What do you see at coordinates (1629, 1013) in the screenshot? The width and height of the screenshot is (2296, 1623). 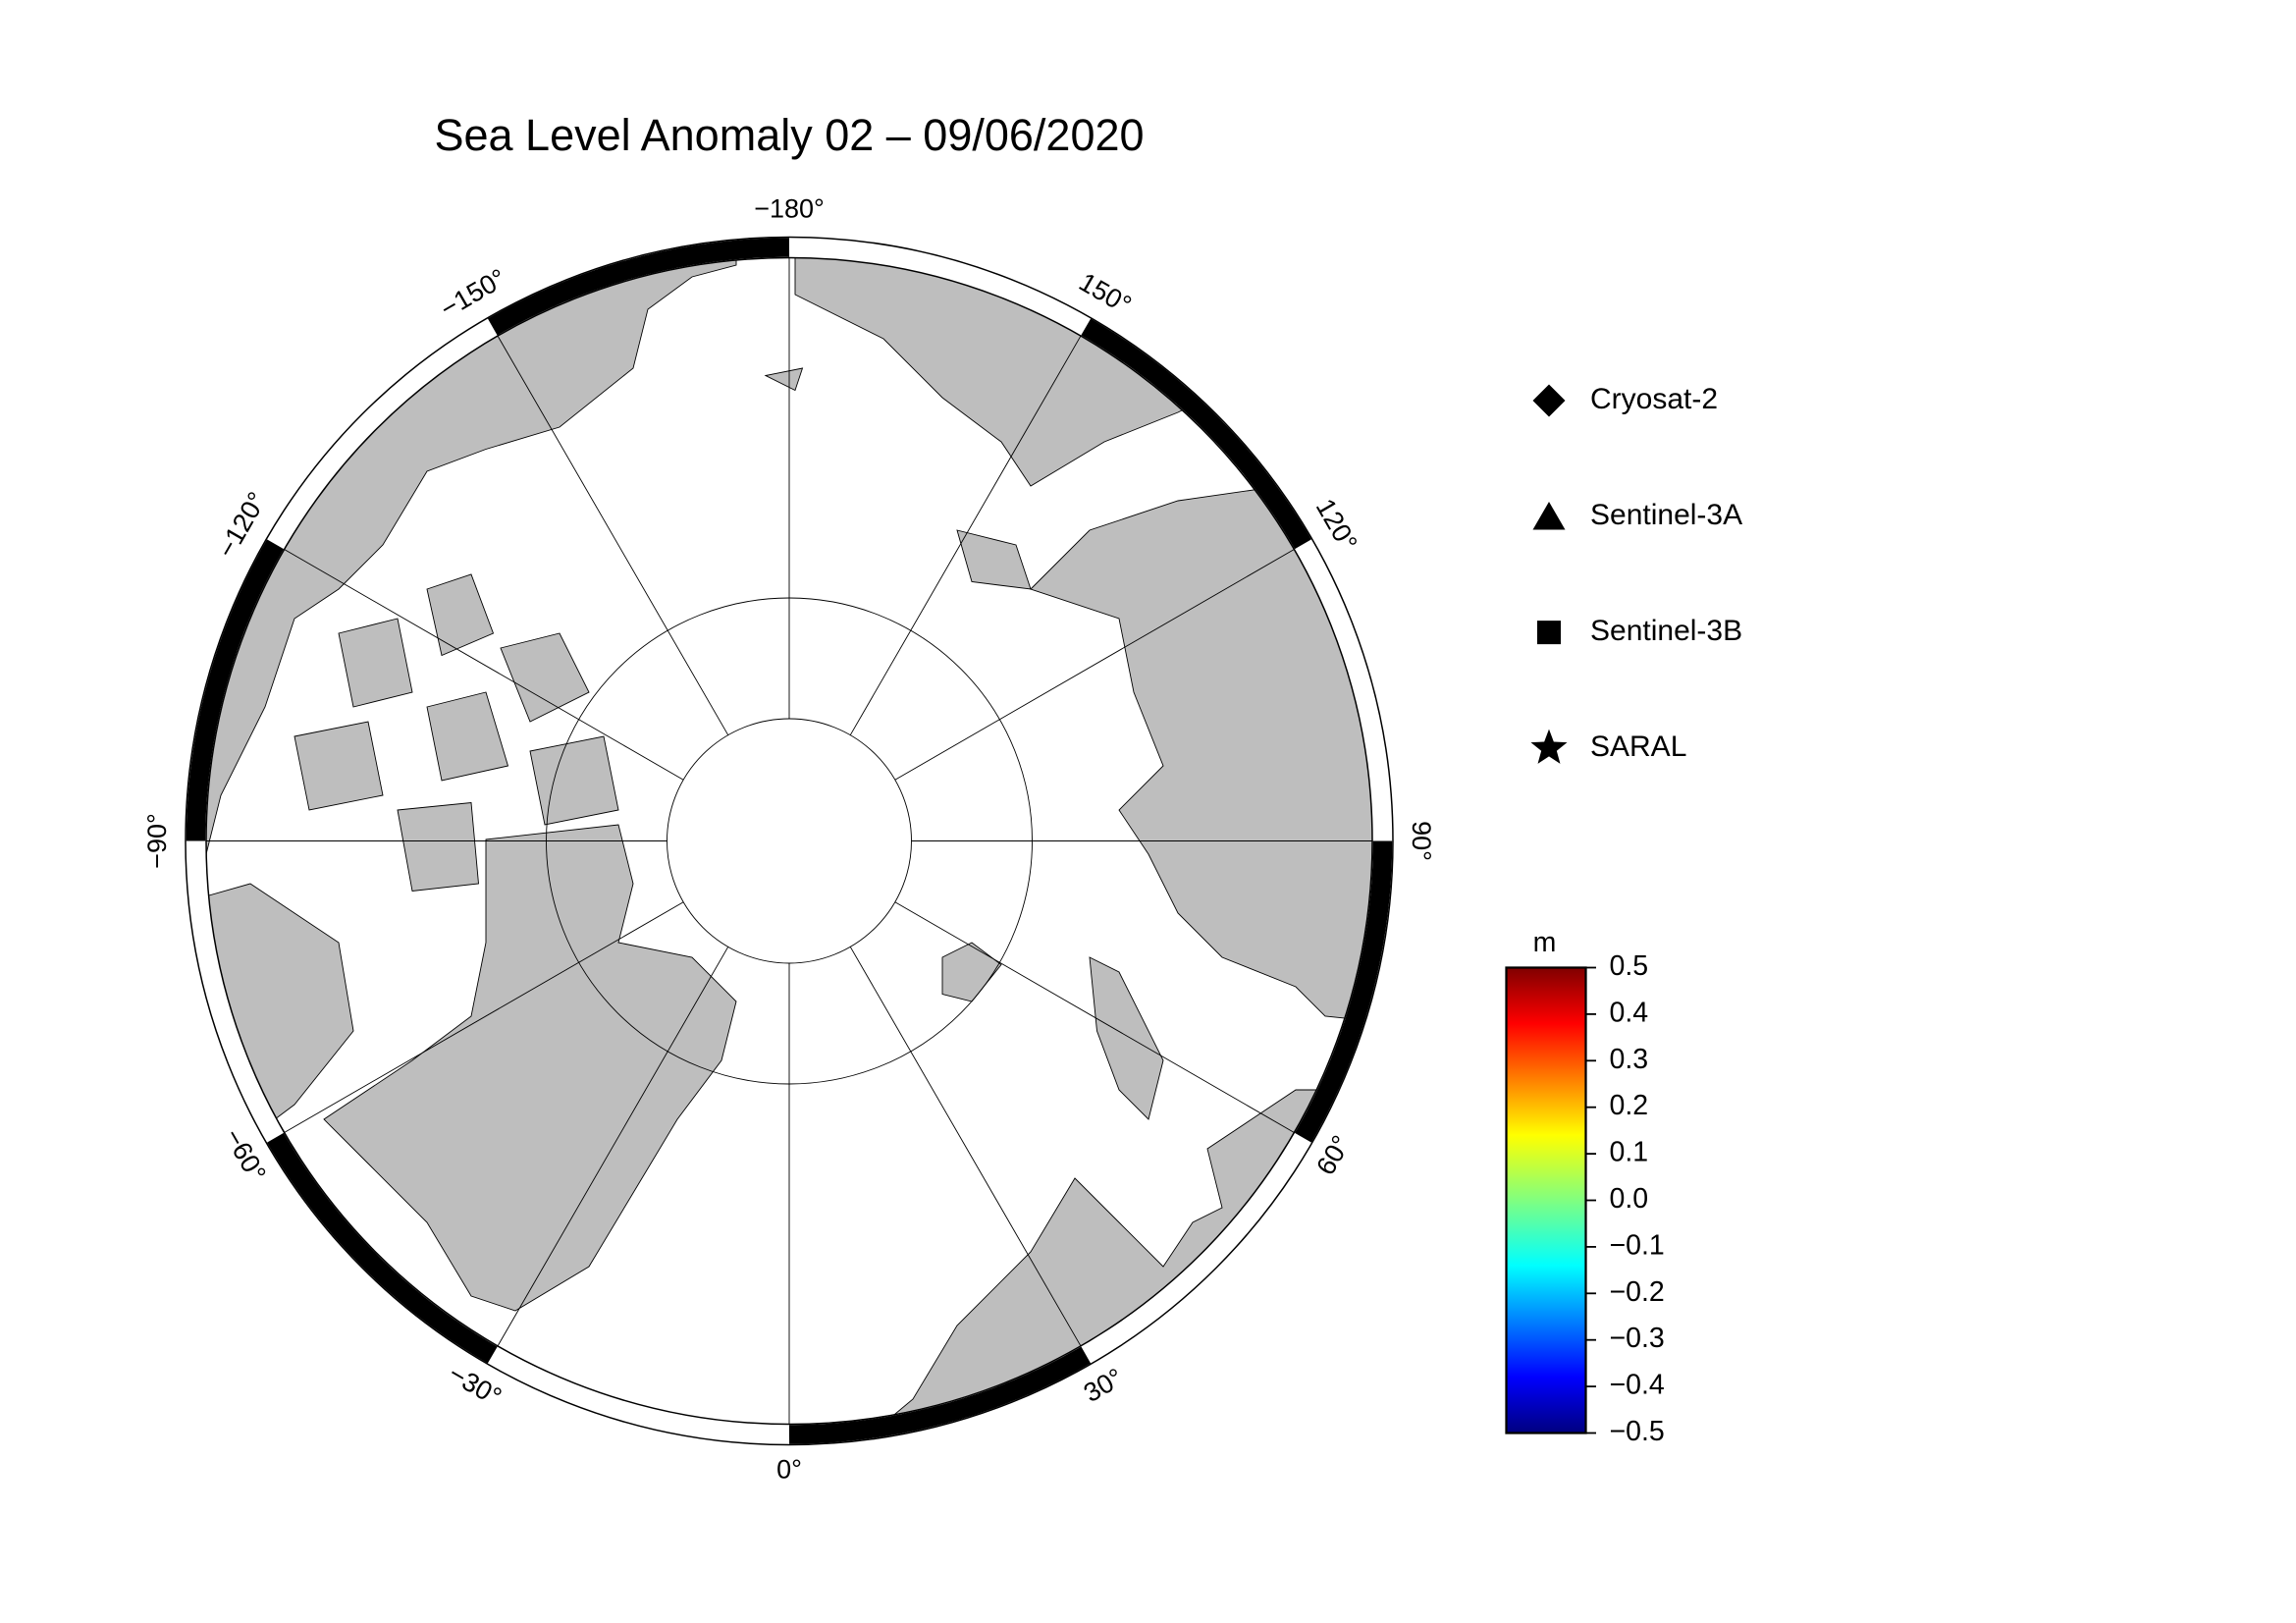 I see `colorbar-tick-label: 0.4` at bounding box center [1629, 1013].